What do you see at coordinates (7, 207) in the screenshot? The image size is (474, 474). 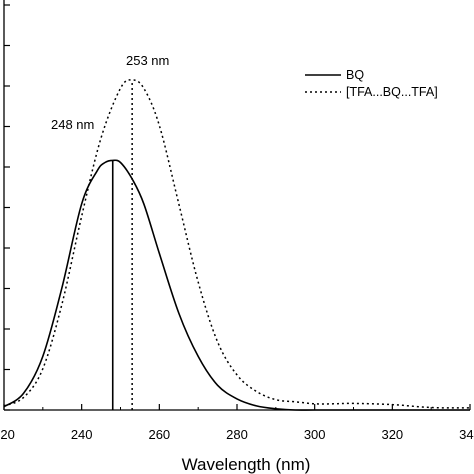 I see `y-axis-ticks` at bounding box center [7, 207].